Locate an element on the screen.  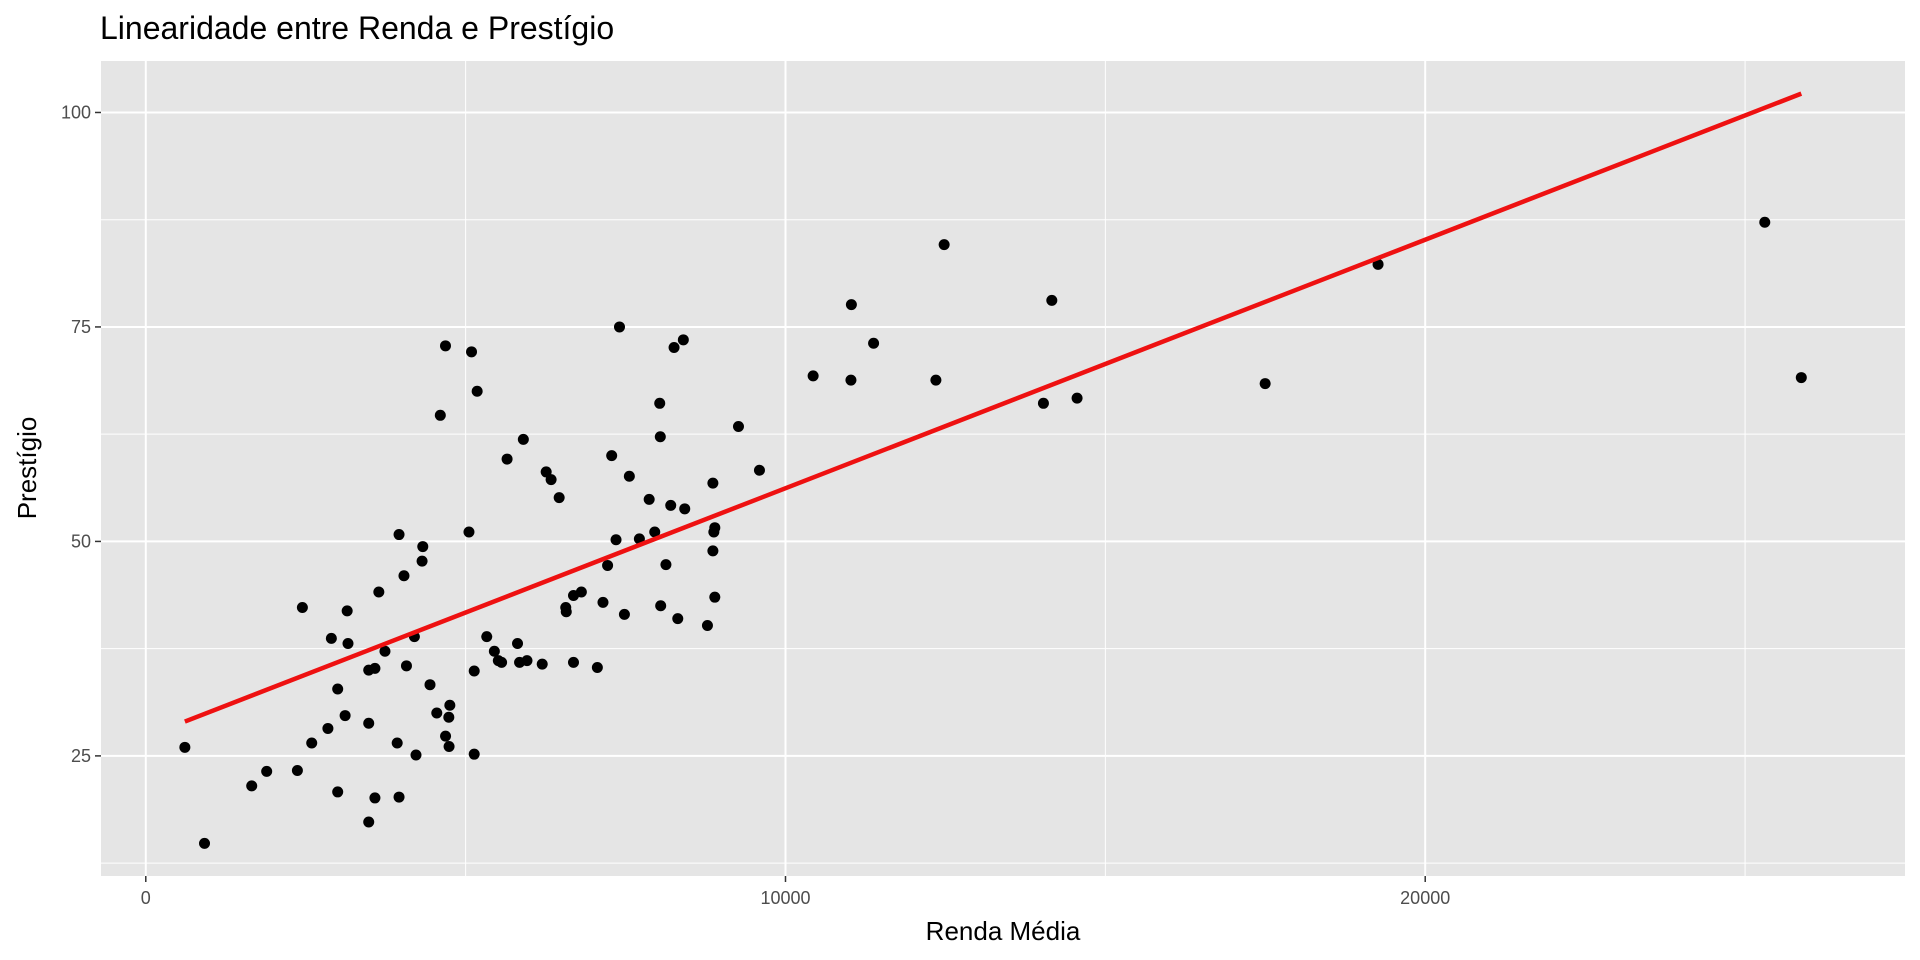
y-tick-label: 25 is located at coordinates (81, 756).